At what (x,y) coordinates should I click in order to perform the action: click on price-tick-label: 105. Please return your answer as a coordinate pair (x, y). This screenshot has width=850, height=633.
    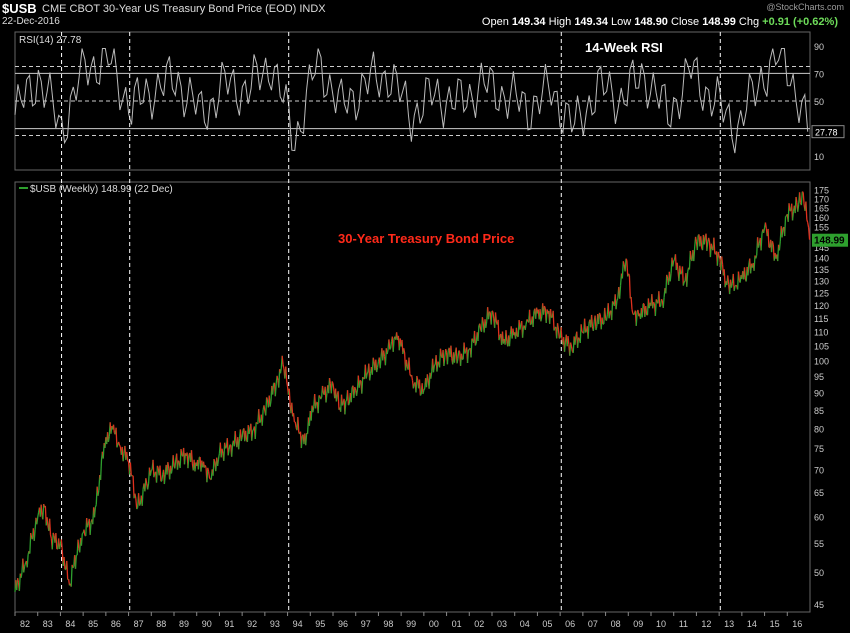
    Looking at the image, I should click on (821, 347).